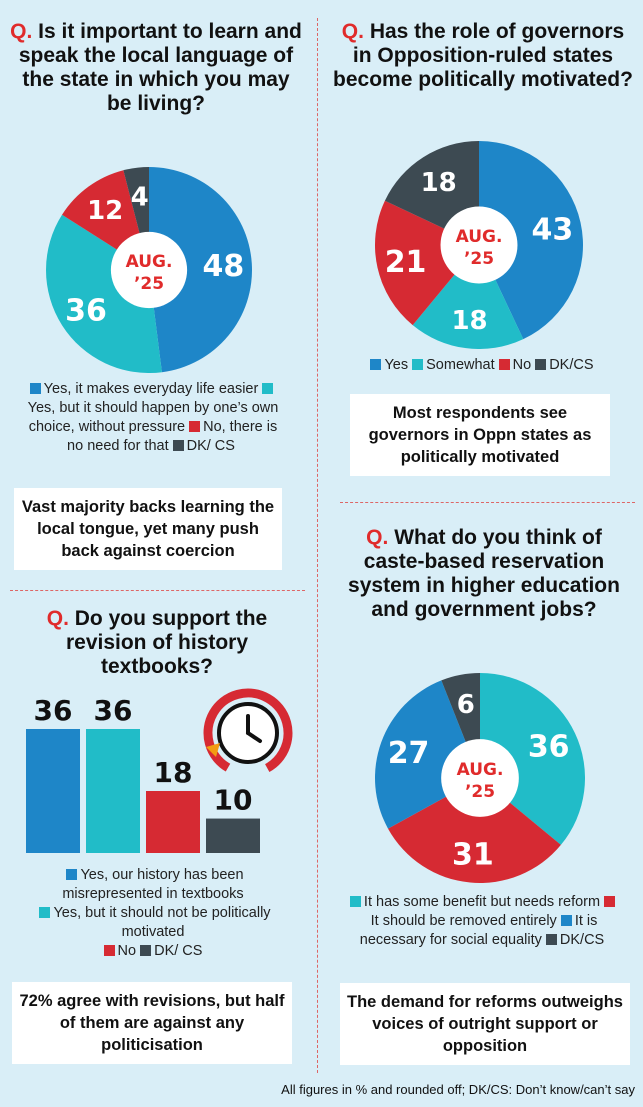 The image size is (643, 1107). What do you see at coordinates (439, 183) in the screenshot?
I see `q2-slice-label-3: 18` at bounding box center [439, 183].